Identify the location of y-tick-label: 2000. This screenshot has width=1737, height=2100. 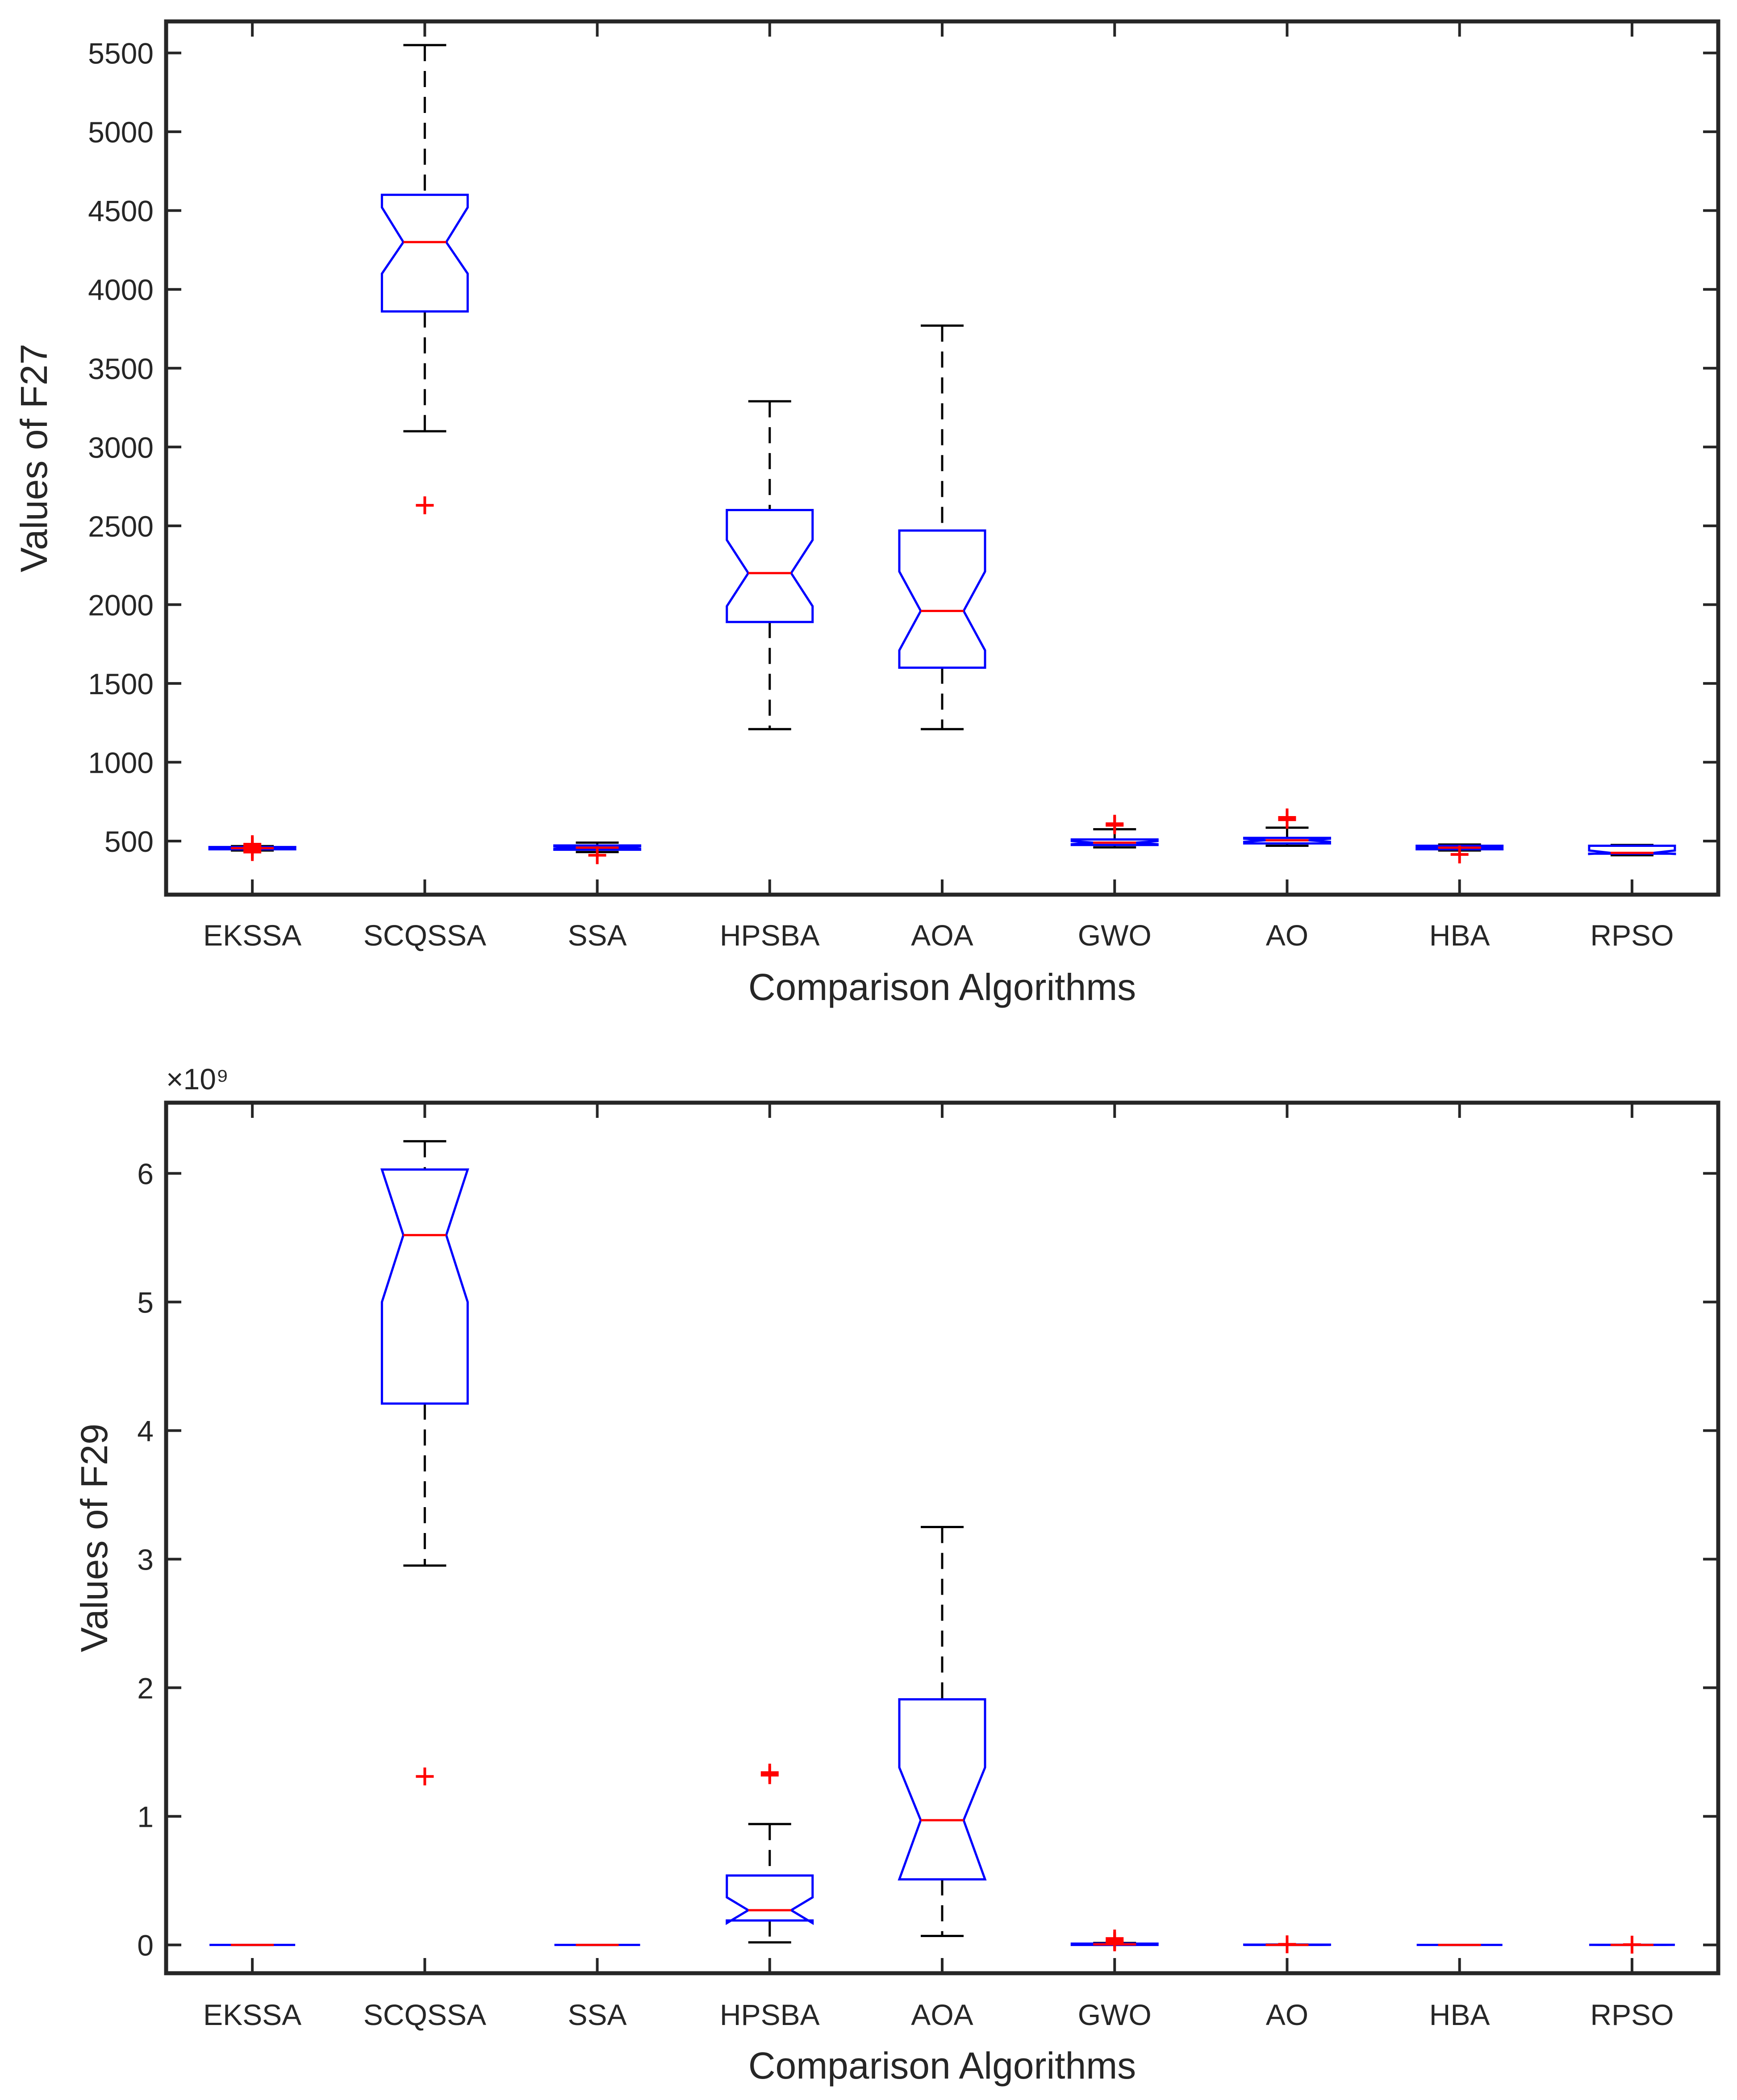
(121, 605).